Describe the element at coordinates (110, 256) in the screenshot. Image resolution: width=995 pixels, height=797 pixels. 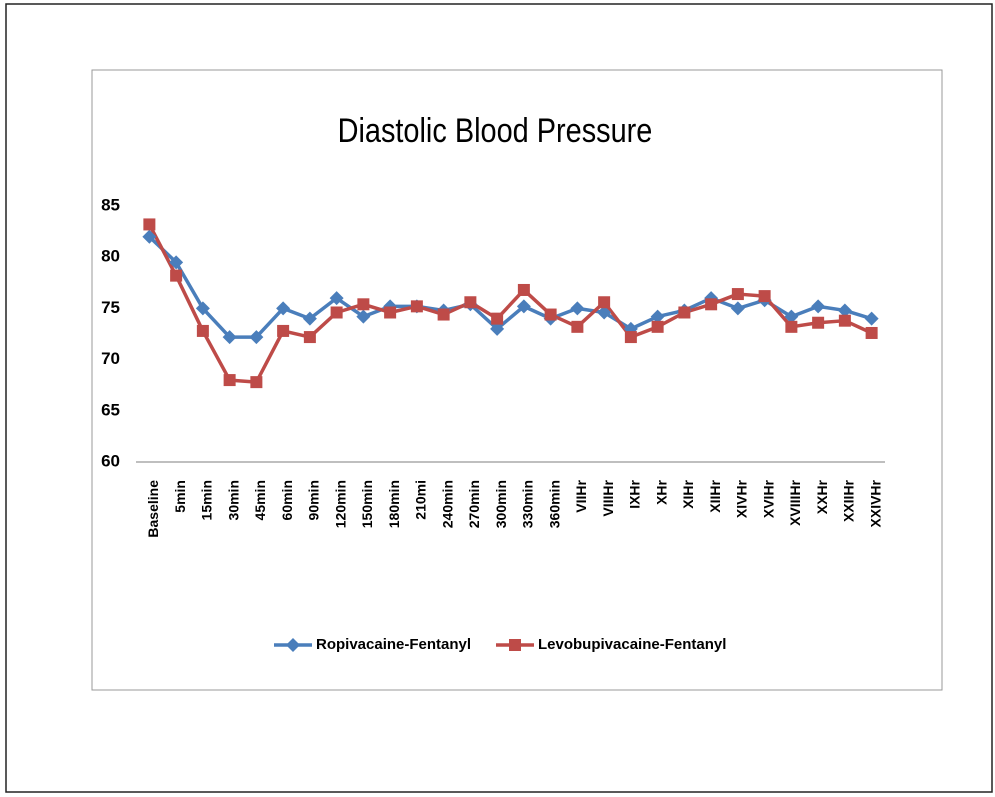
I see `y-tick-label: 80` at that location.